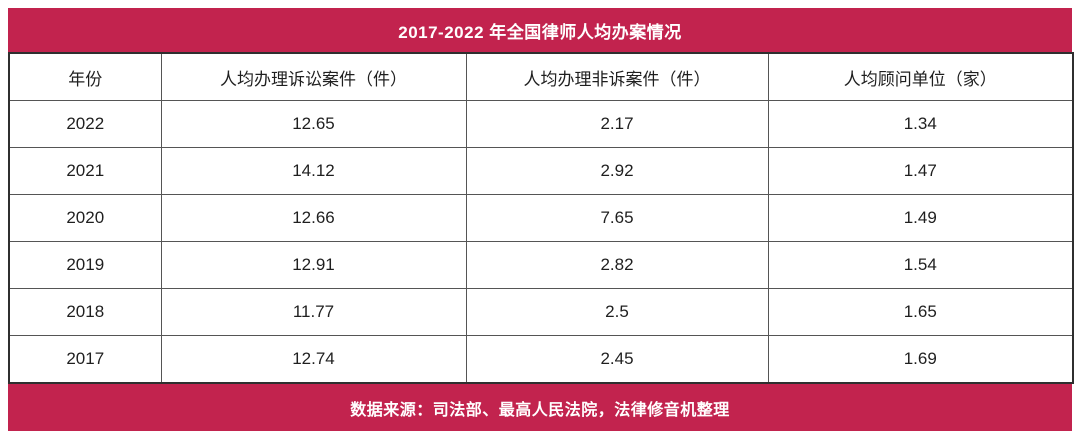  What do you see at coordinates (920, 76) in the screenshot?
I see `col-header-advisory-units: 人均顾问单位（家）` at bounding box center [920, 76].